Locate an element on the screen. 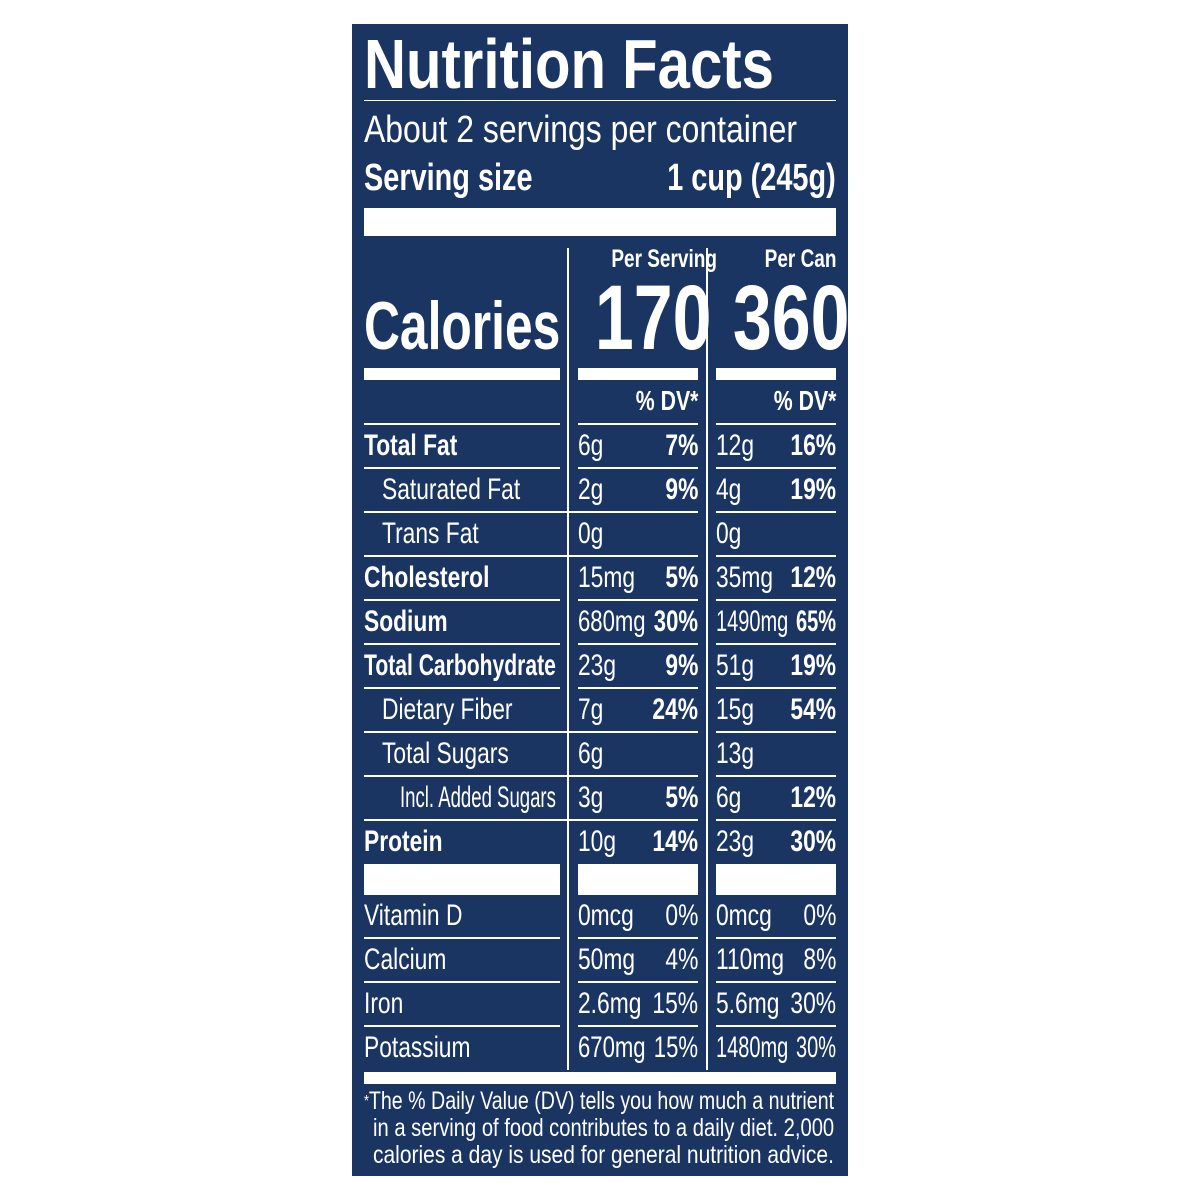  nutrient-name: Calcium is located at coordinates (462, 960).